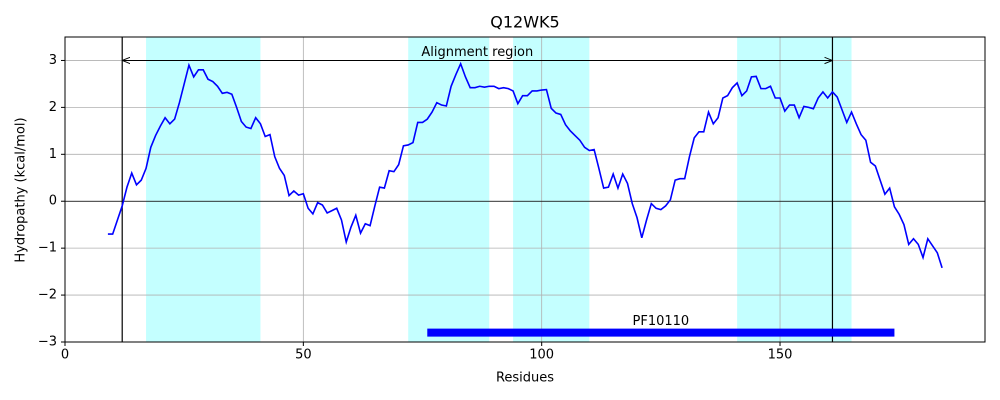 The height and width of the screenshot is (400, 1000). Describe the element at coordinates (780, 355) in the screenshot. I see `x-tick-label: 150` at that location.